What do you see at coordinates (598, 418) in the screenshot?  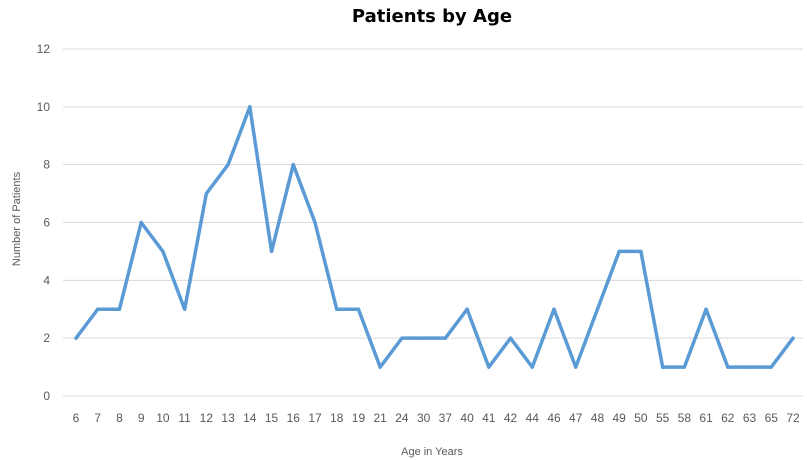 I see `x-tick-label: 48` at bounding box center [598, 418].